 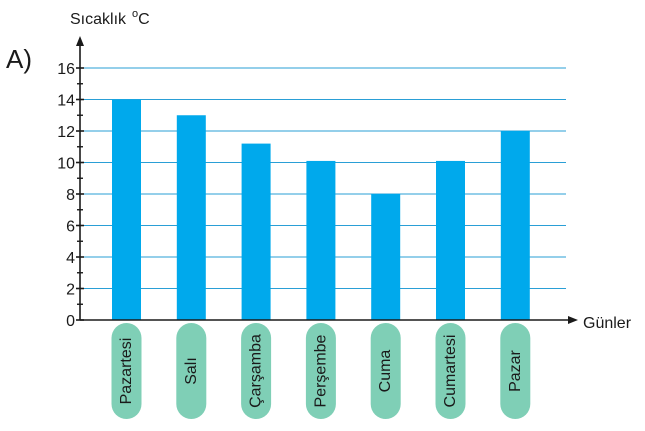 What do you see at coordinates (191, 217) in the screenshot?
I see `bar-salı` at bounding box center [191, 217].